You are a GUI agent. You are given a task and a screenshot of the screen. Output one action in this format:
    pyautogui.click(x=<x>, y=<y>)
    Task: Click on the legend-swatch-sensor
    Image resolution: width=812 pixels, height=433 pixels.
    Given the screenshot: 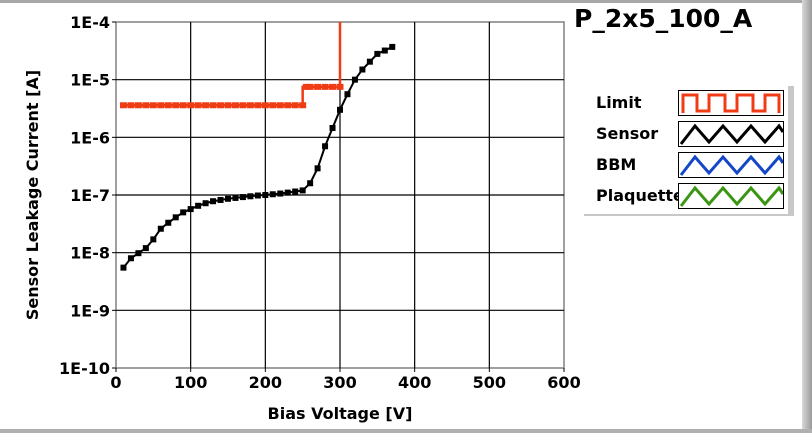 What is the action you would take?
    pyautogui.click(x=731, y=134)
    